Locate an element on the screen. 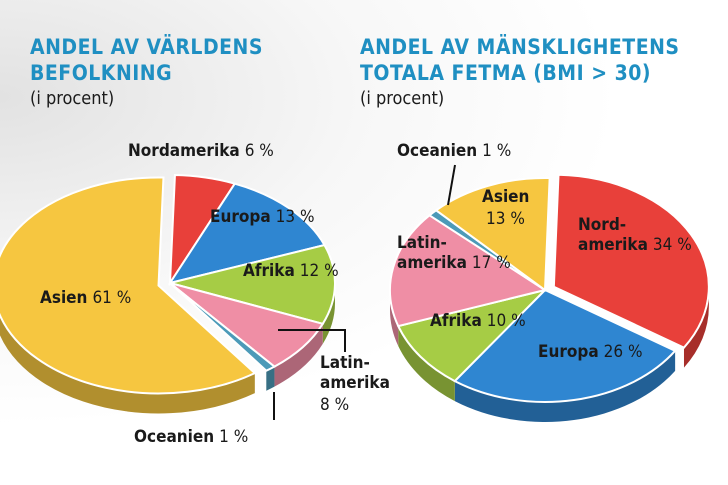  chart-1-subtitle: (i procent) is located at coordinates (72, 98).